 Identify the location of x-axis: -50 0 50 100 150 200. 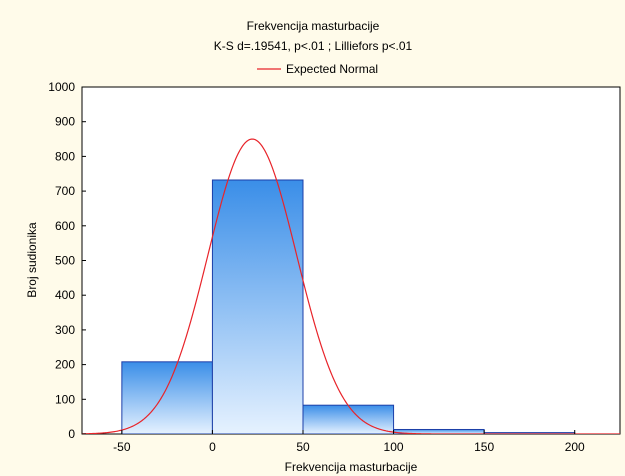
(349, 442).